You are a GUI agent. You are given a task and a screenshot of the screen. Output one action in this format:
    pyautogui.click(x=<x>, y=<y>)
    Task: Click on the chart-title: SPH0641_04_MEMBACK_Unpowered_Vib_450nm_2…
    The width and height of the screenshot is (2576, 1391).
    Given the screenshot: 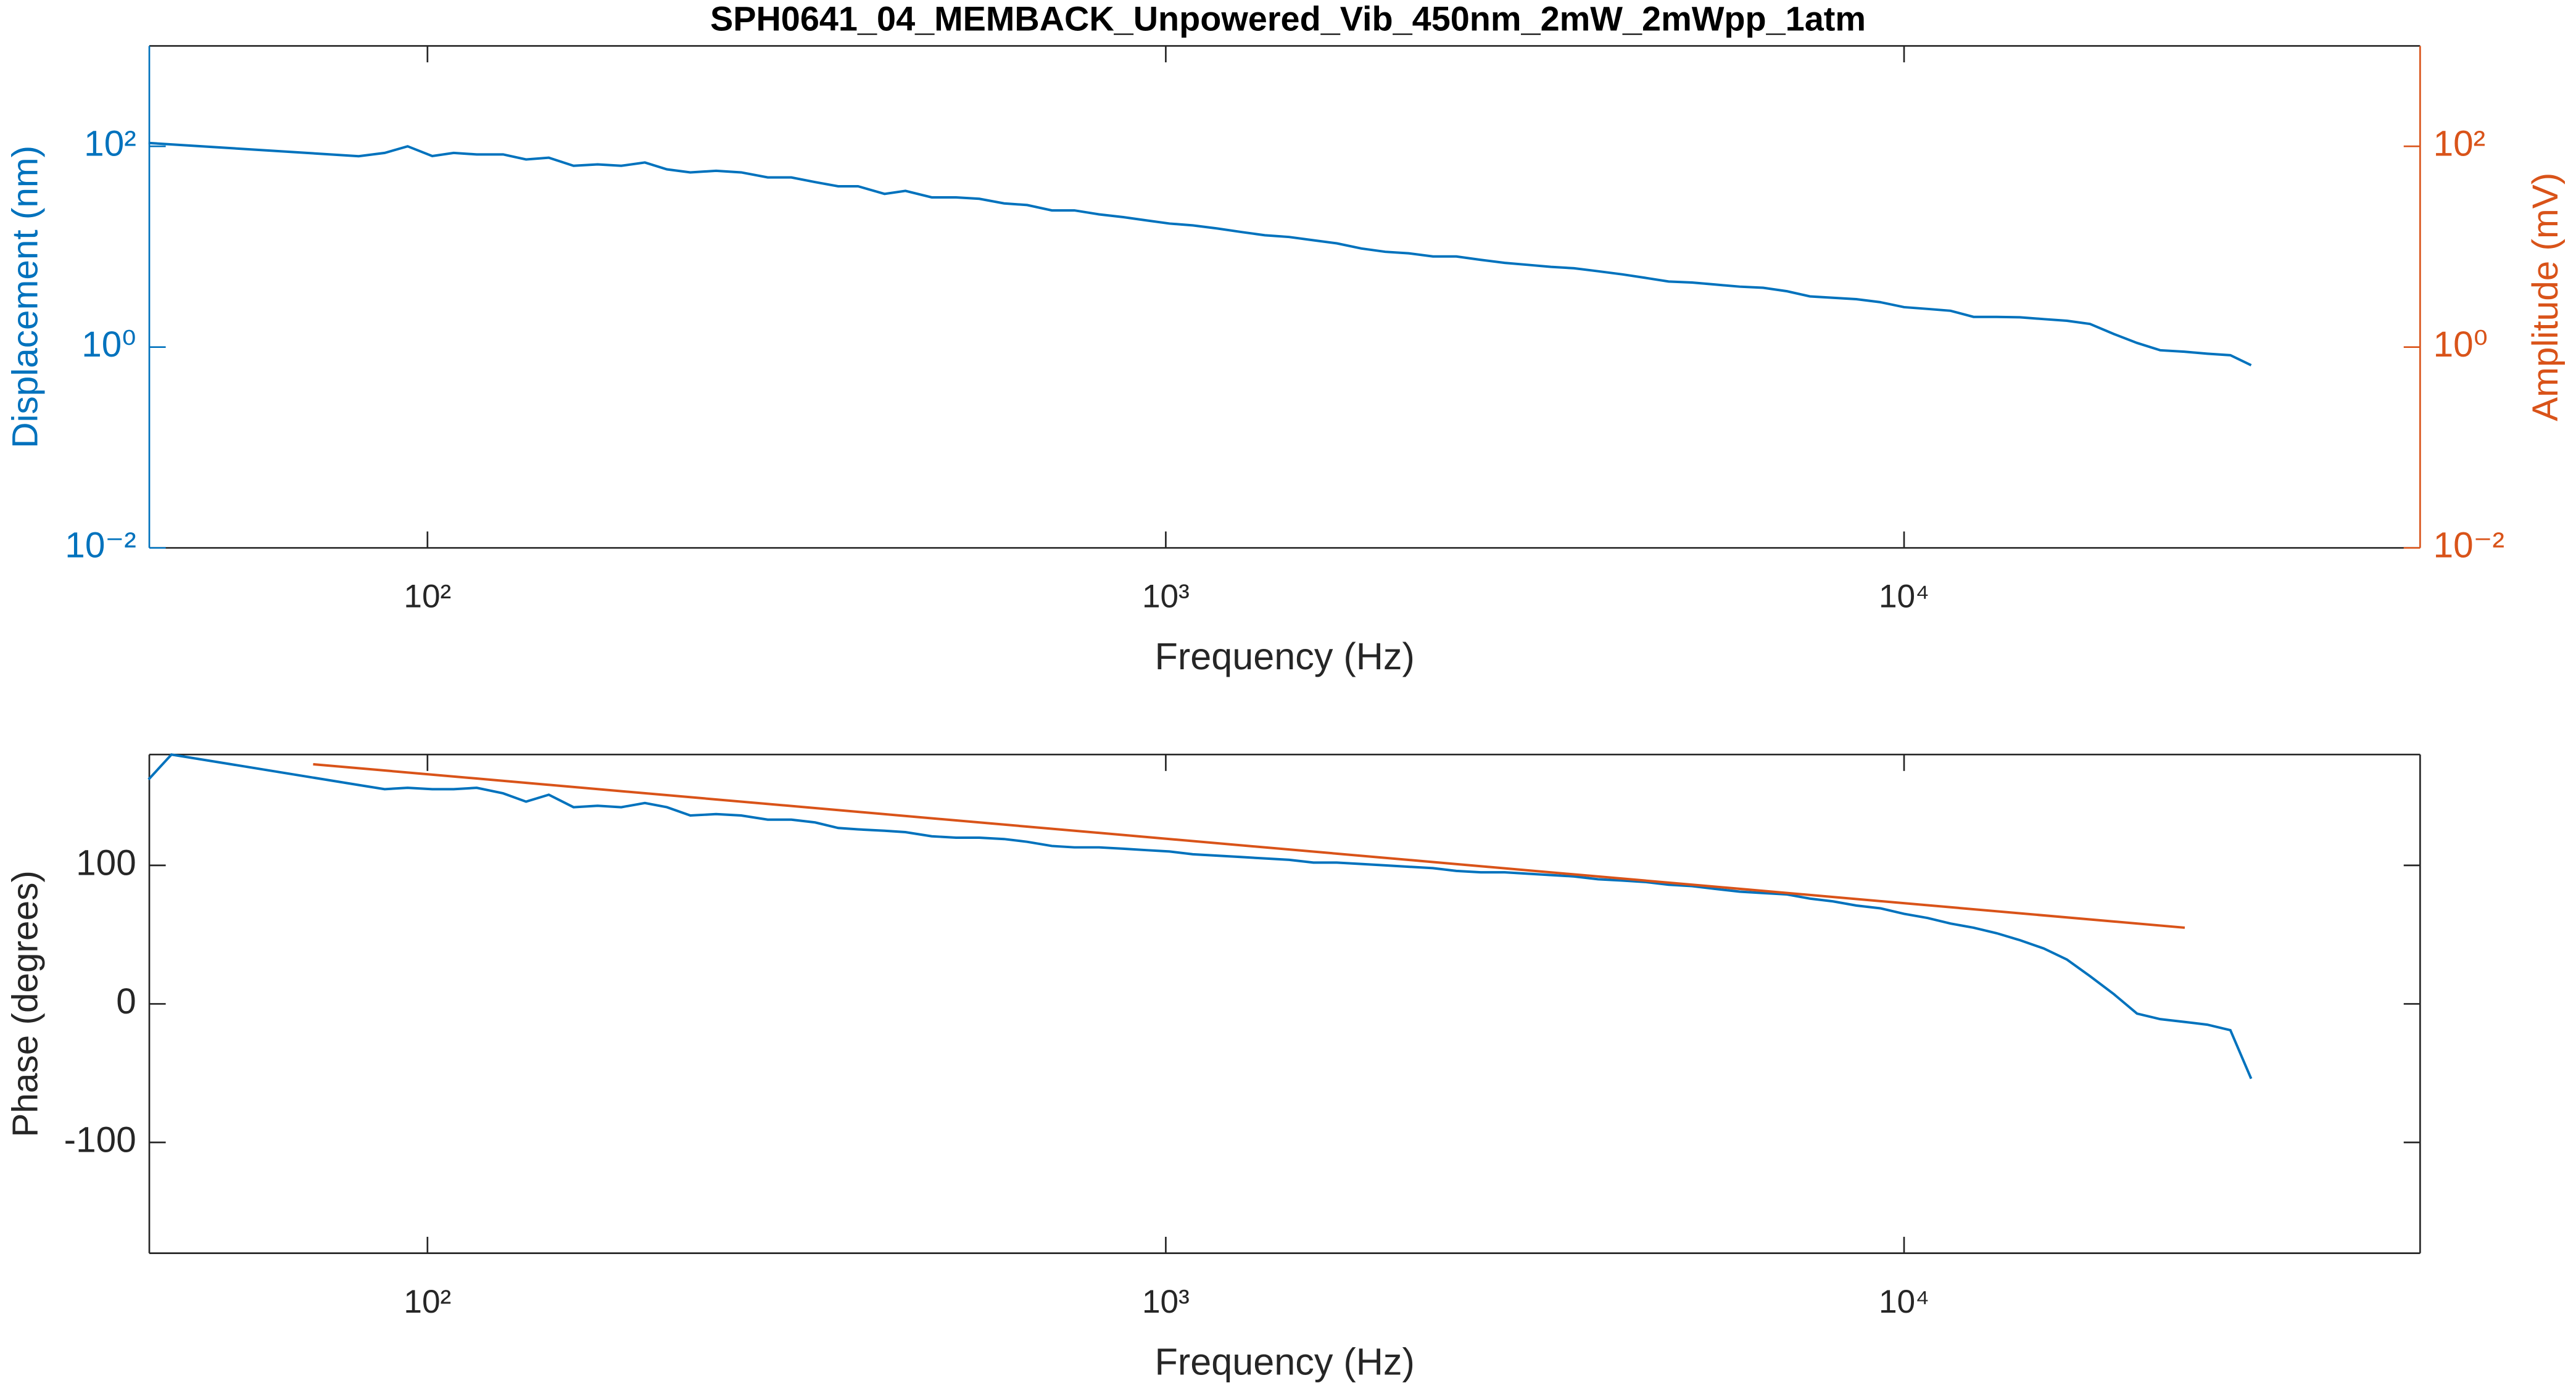 What is the action you would take?
    pyautogui.click(x=1288, y=19)
    